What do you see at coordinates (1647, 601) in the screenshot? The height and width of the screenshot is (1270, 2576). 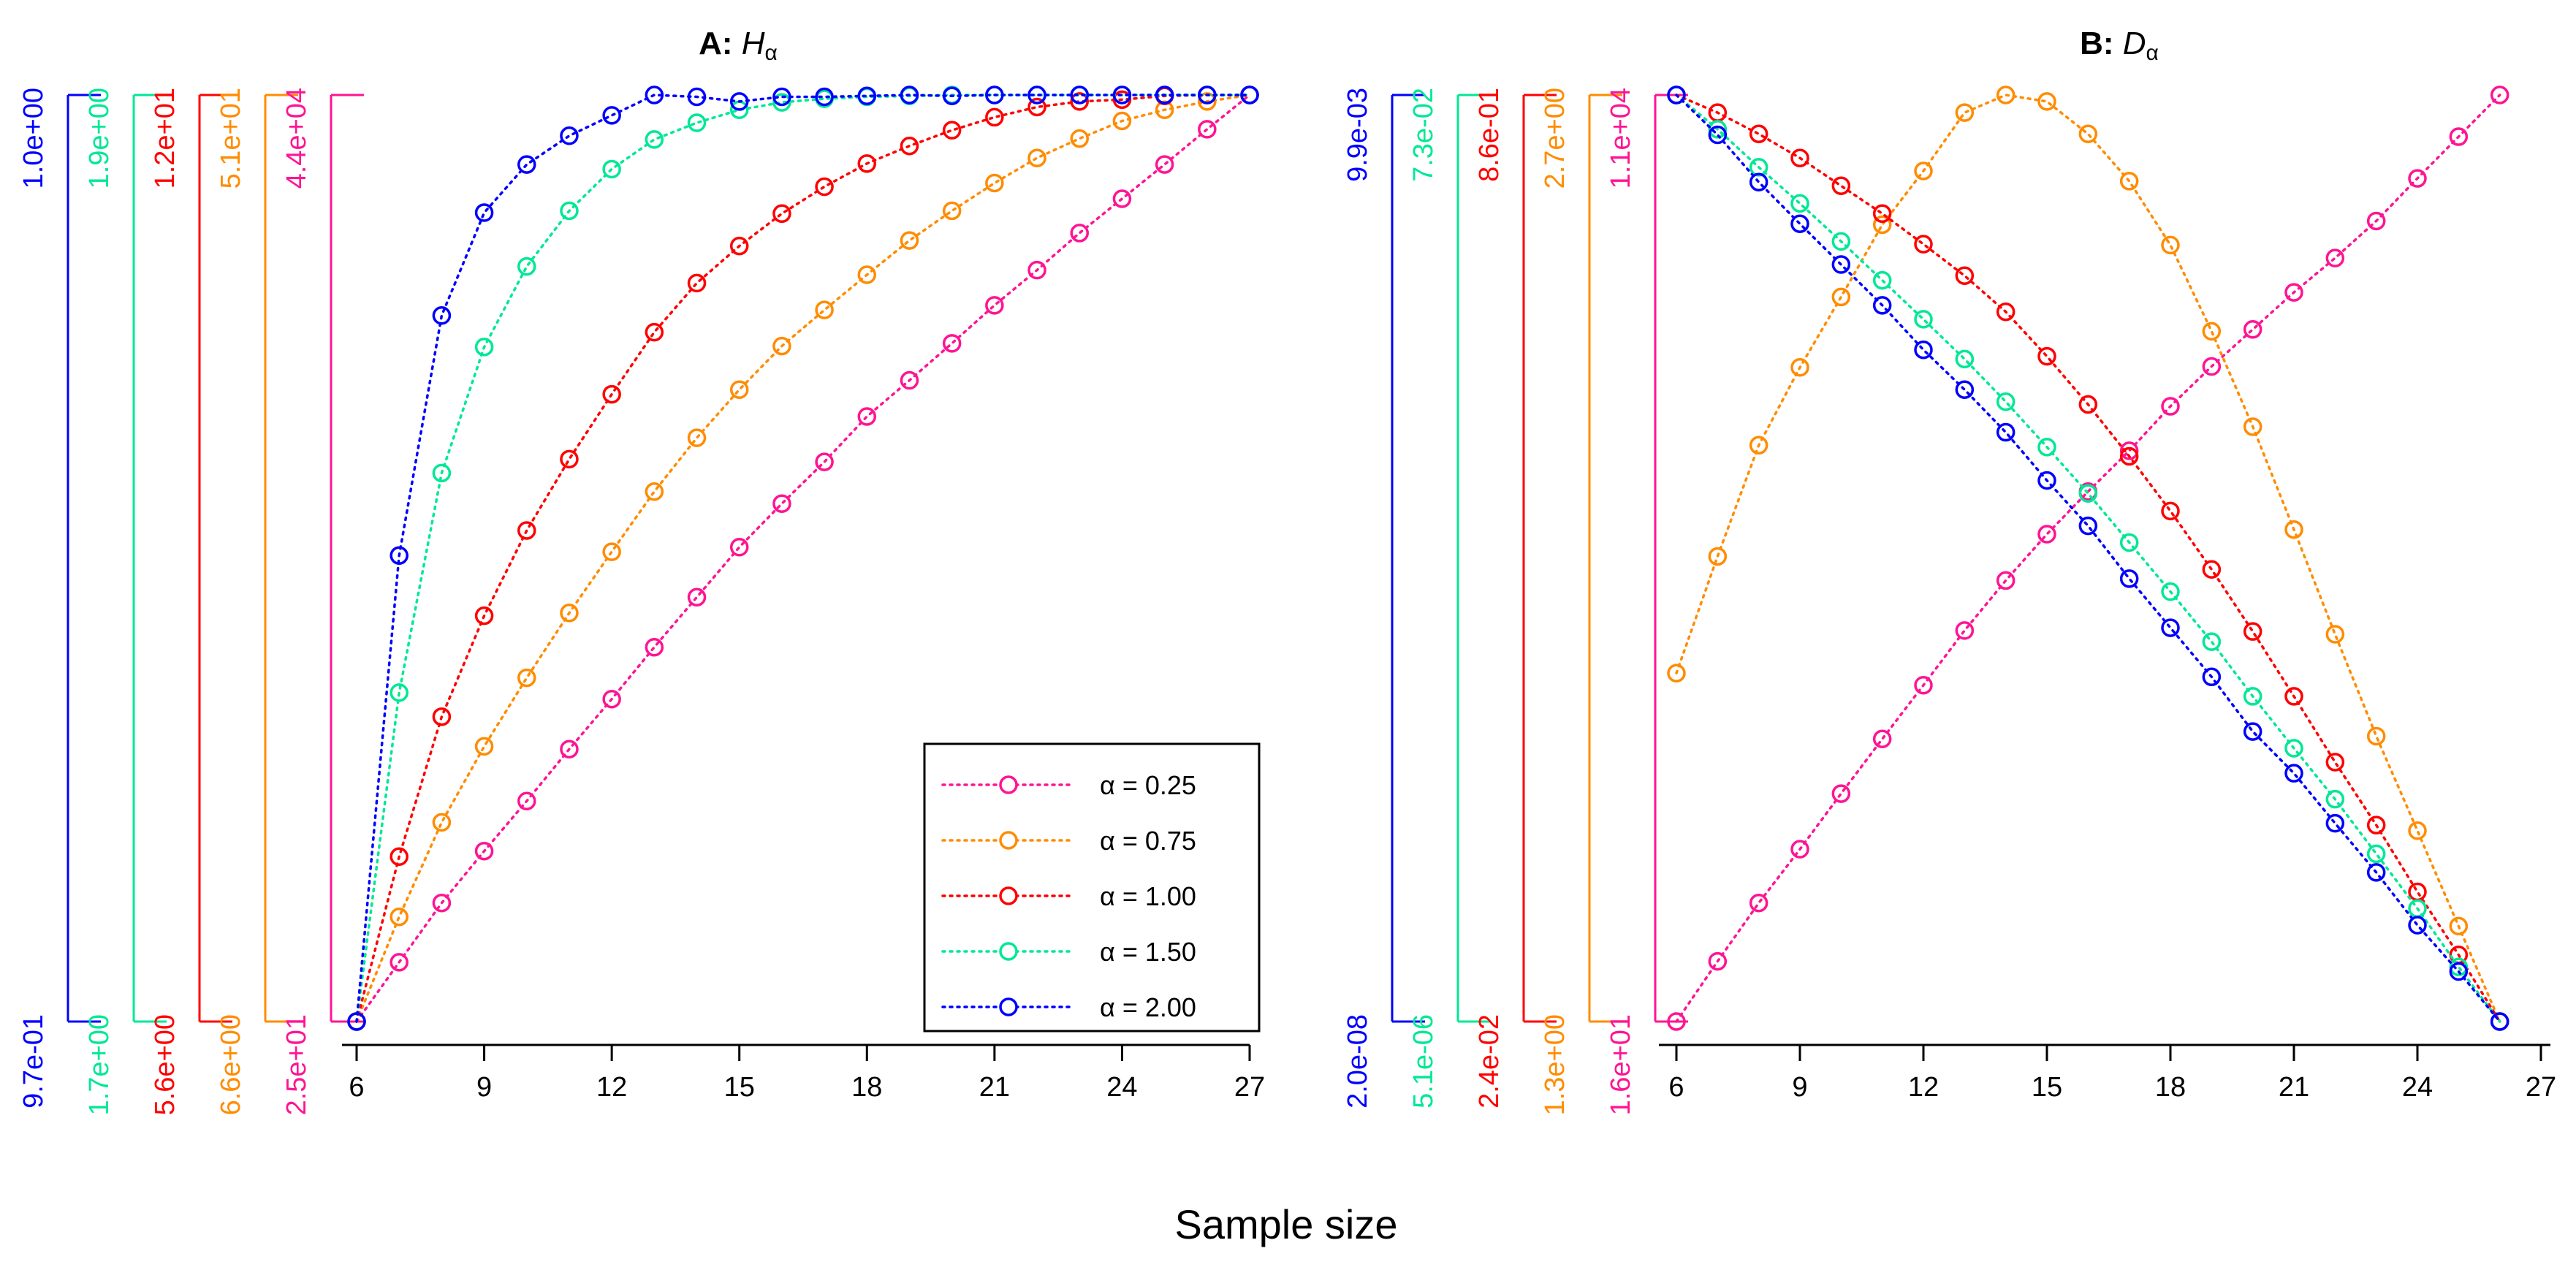 I see `series-axis-0.25: 1.1e+04 1.6e+01` at bounding box center [1647, 601].